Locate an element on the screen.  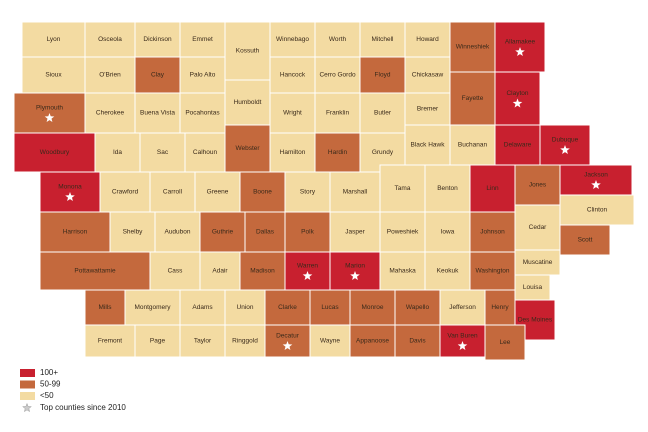
legend-label: <50 is located at coordinates (47, 395).